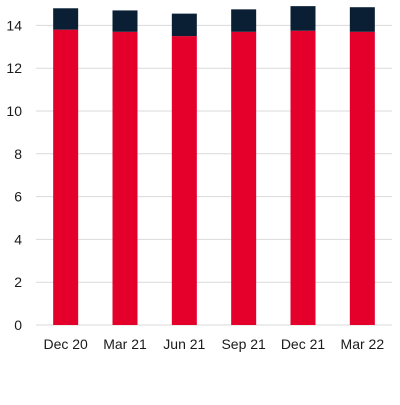 The width and height of the screenshot is (400, 405). Describe the element at coordinates (18, 282) in the screenshot. I see `y-tick-label: 2` at that location.